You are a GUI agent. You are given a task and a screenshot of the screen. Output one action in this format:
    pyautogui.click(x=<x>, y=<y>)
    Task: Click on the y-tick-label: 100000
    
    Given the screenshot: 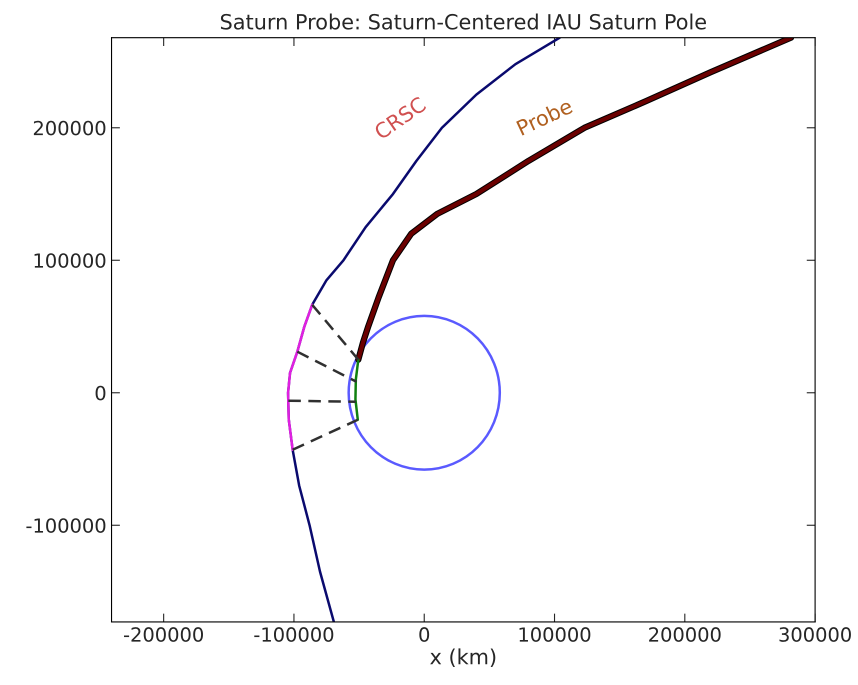 What is the action you would take?
    pyautogui.click(x=70, y=260)
    